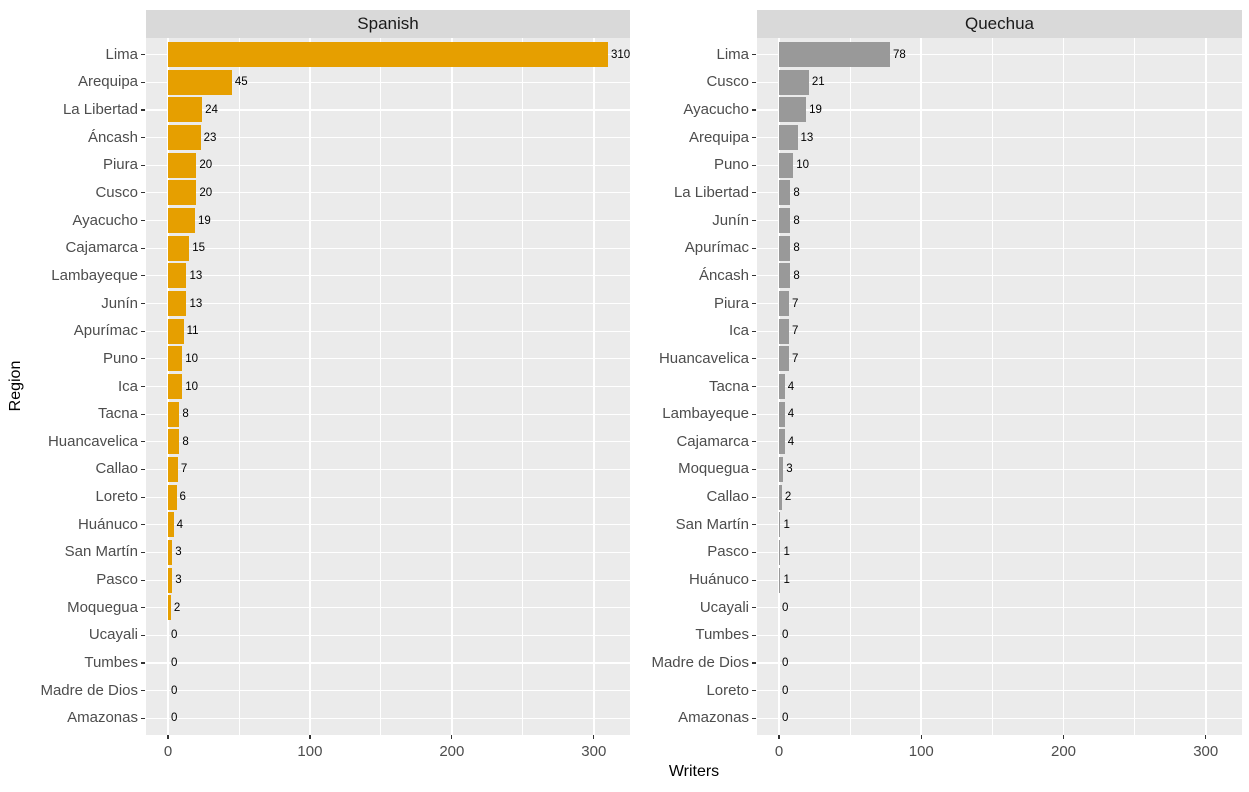 Image resolution: width=1249 pixels, height=792 pixels. What do you see at coordinates (174, 718) in the screenshot?
I see `value-label-spanish-Amazonas: 0` at bounding box center [174, 718].